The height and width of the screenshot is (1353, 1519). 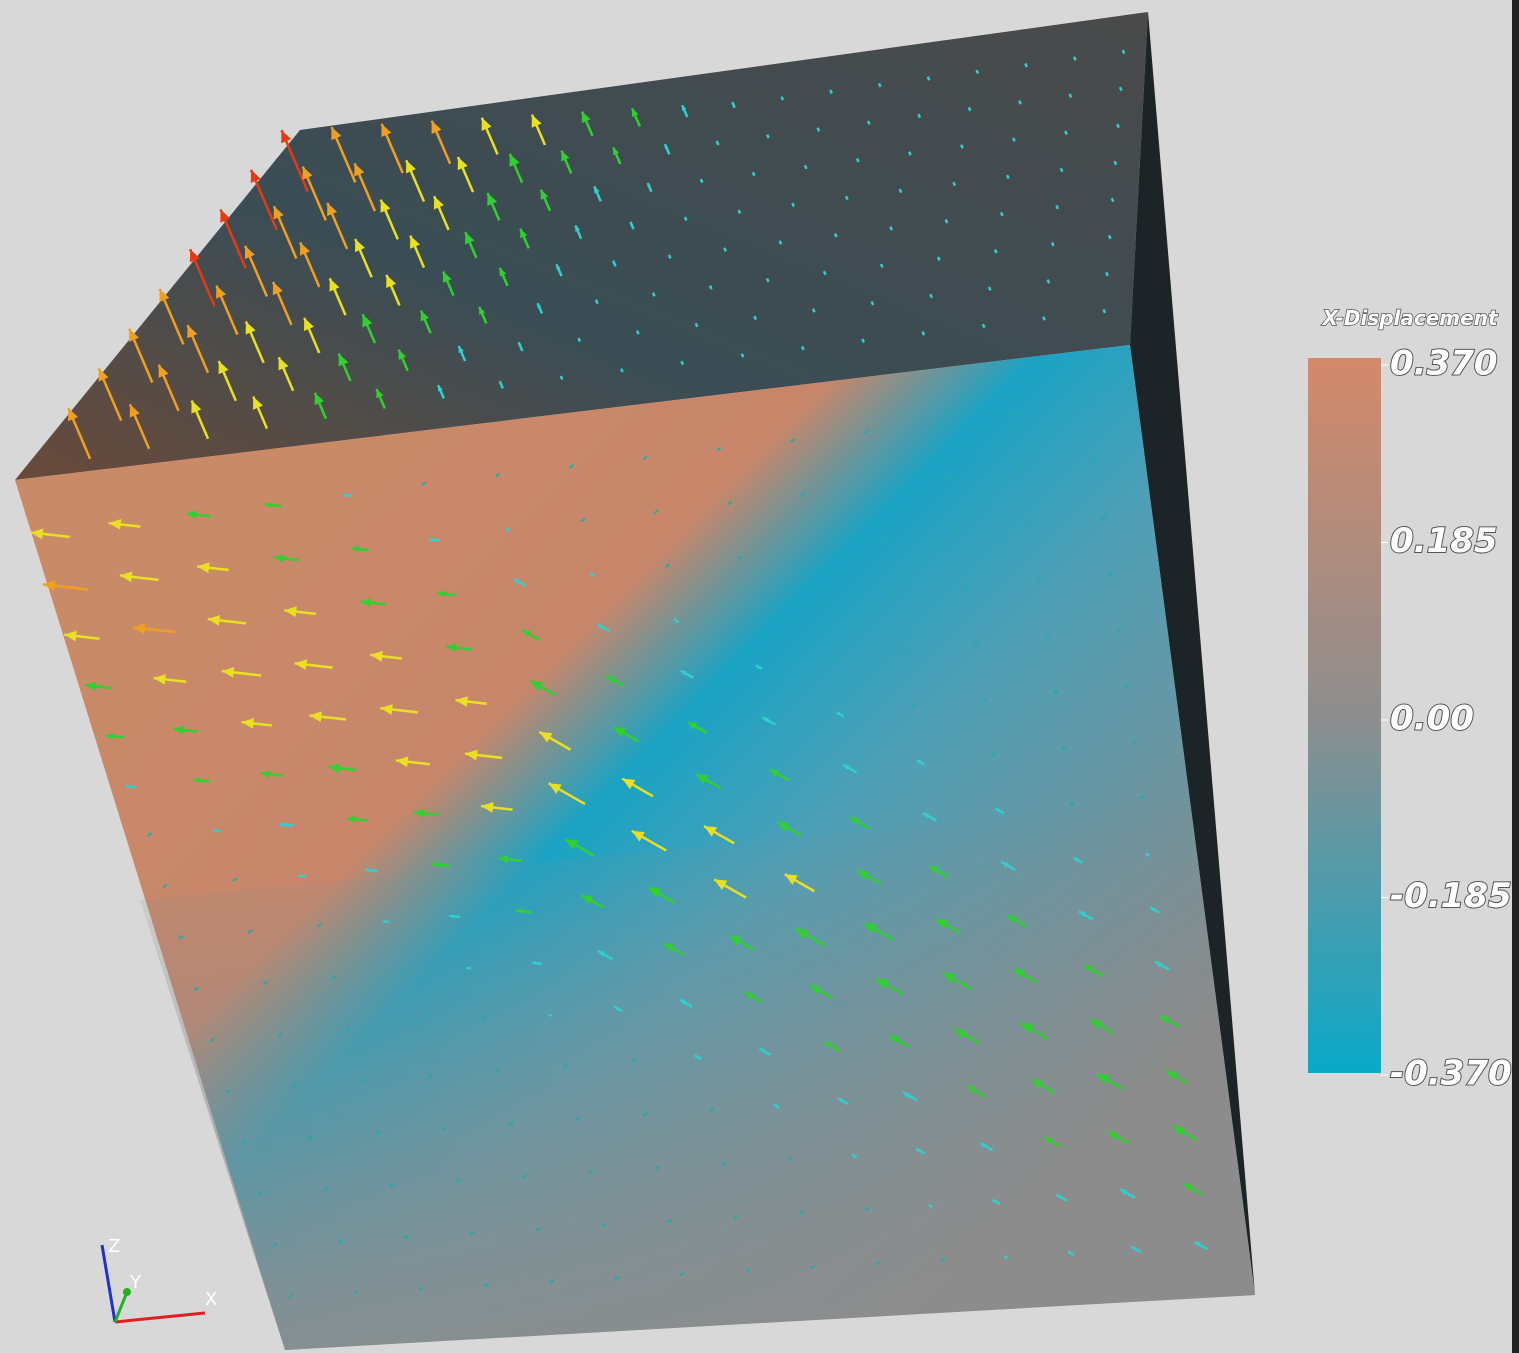 I want to click on colorbar-ticks: 0.370 0.185 0.00 -0.185 -0.370, so click(x=1447, y=719).